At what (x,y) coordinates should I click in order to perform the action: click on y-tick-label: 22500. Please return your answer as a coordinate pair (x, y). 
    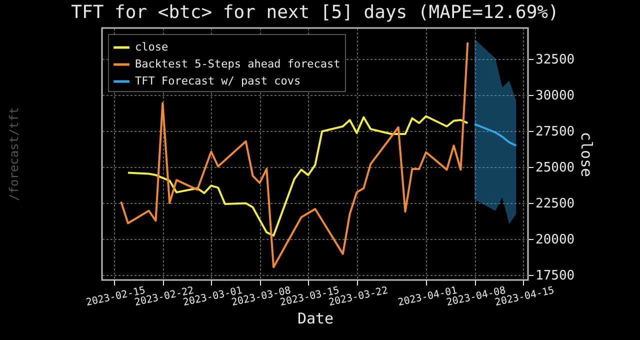
    Looking at the image, I should click on (555, 204).